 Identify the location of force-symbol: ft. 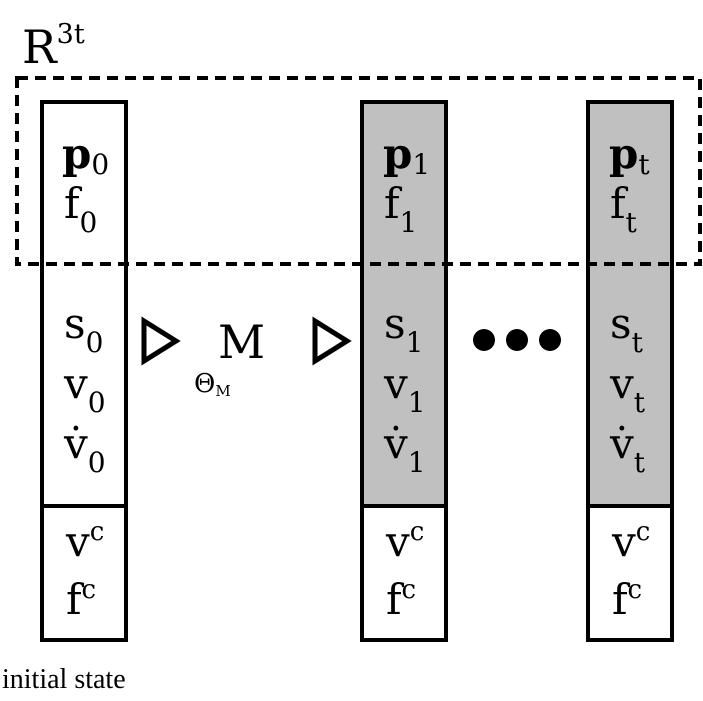
(624, 209).